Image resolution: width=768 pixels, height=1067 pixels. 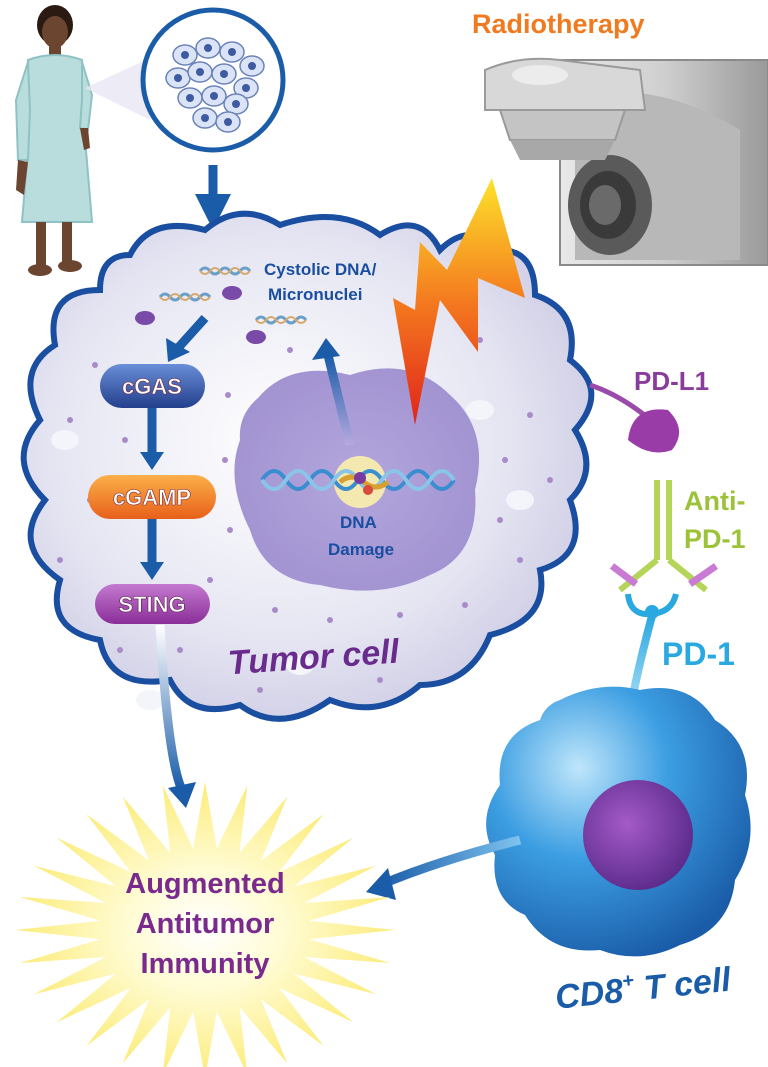 I want to click on cgamp-to-sting-arrowhead, so click(x=152, y=571).